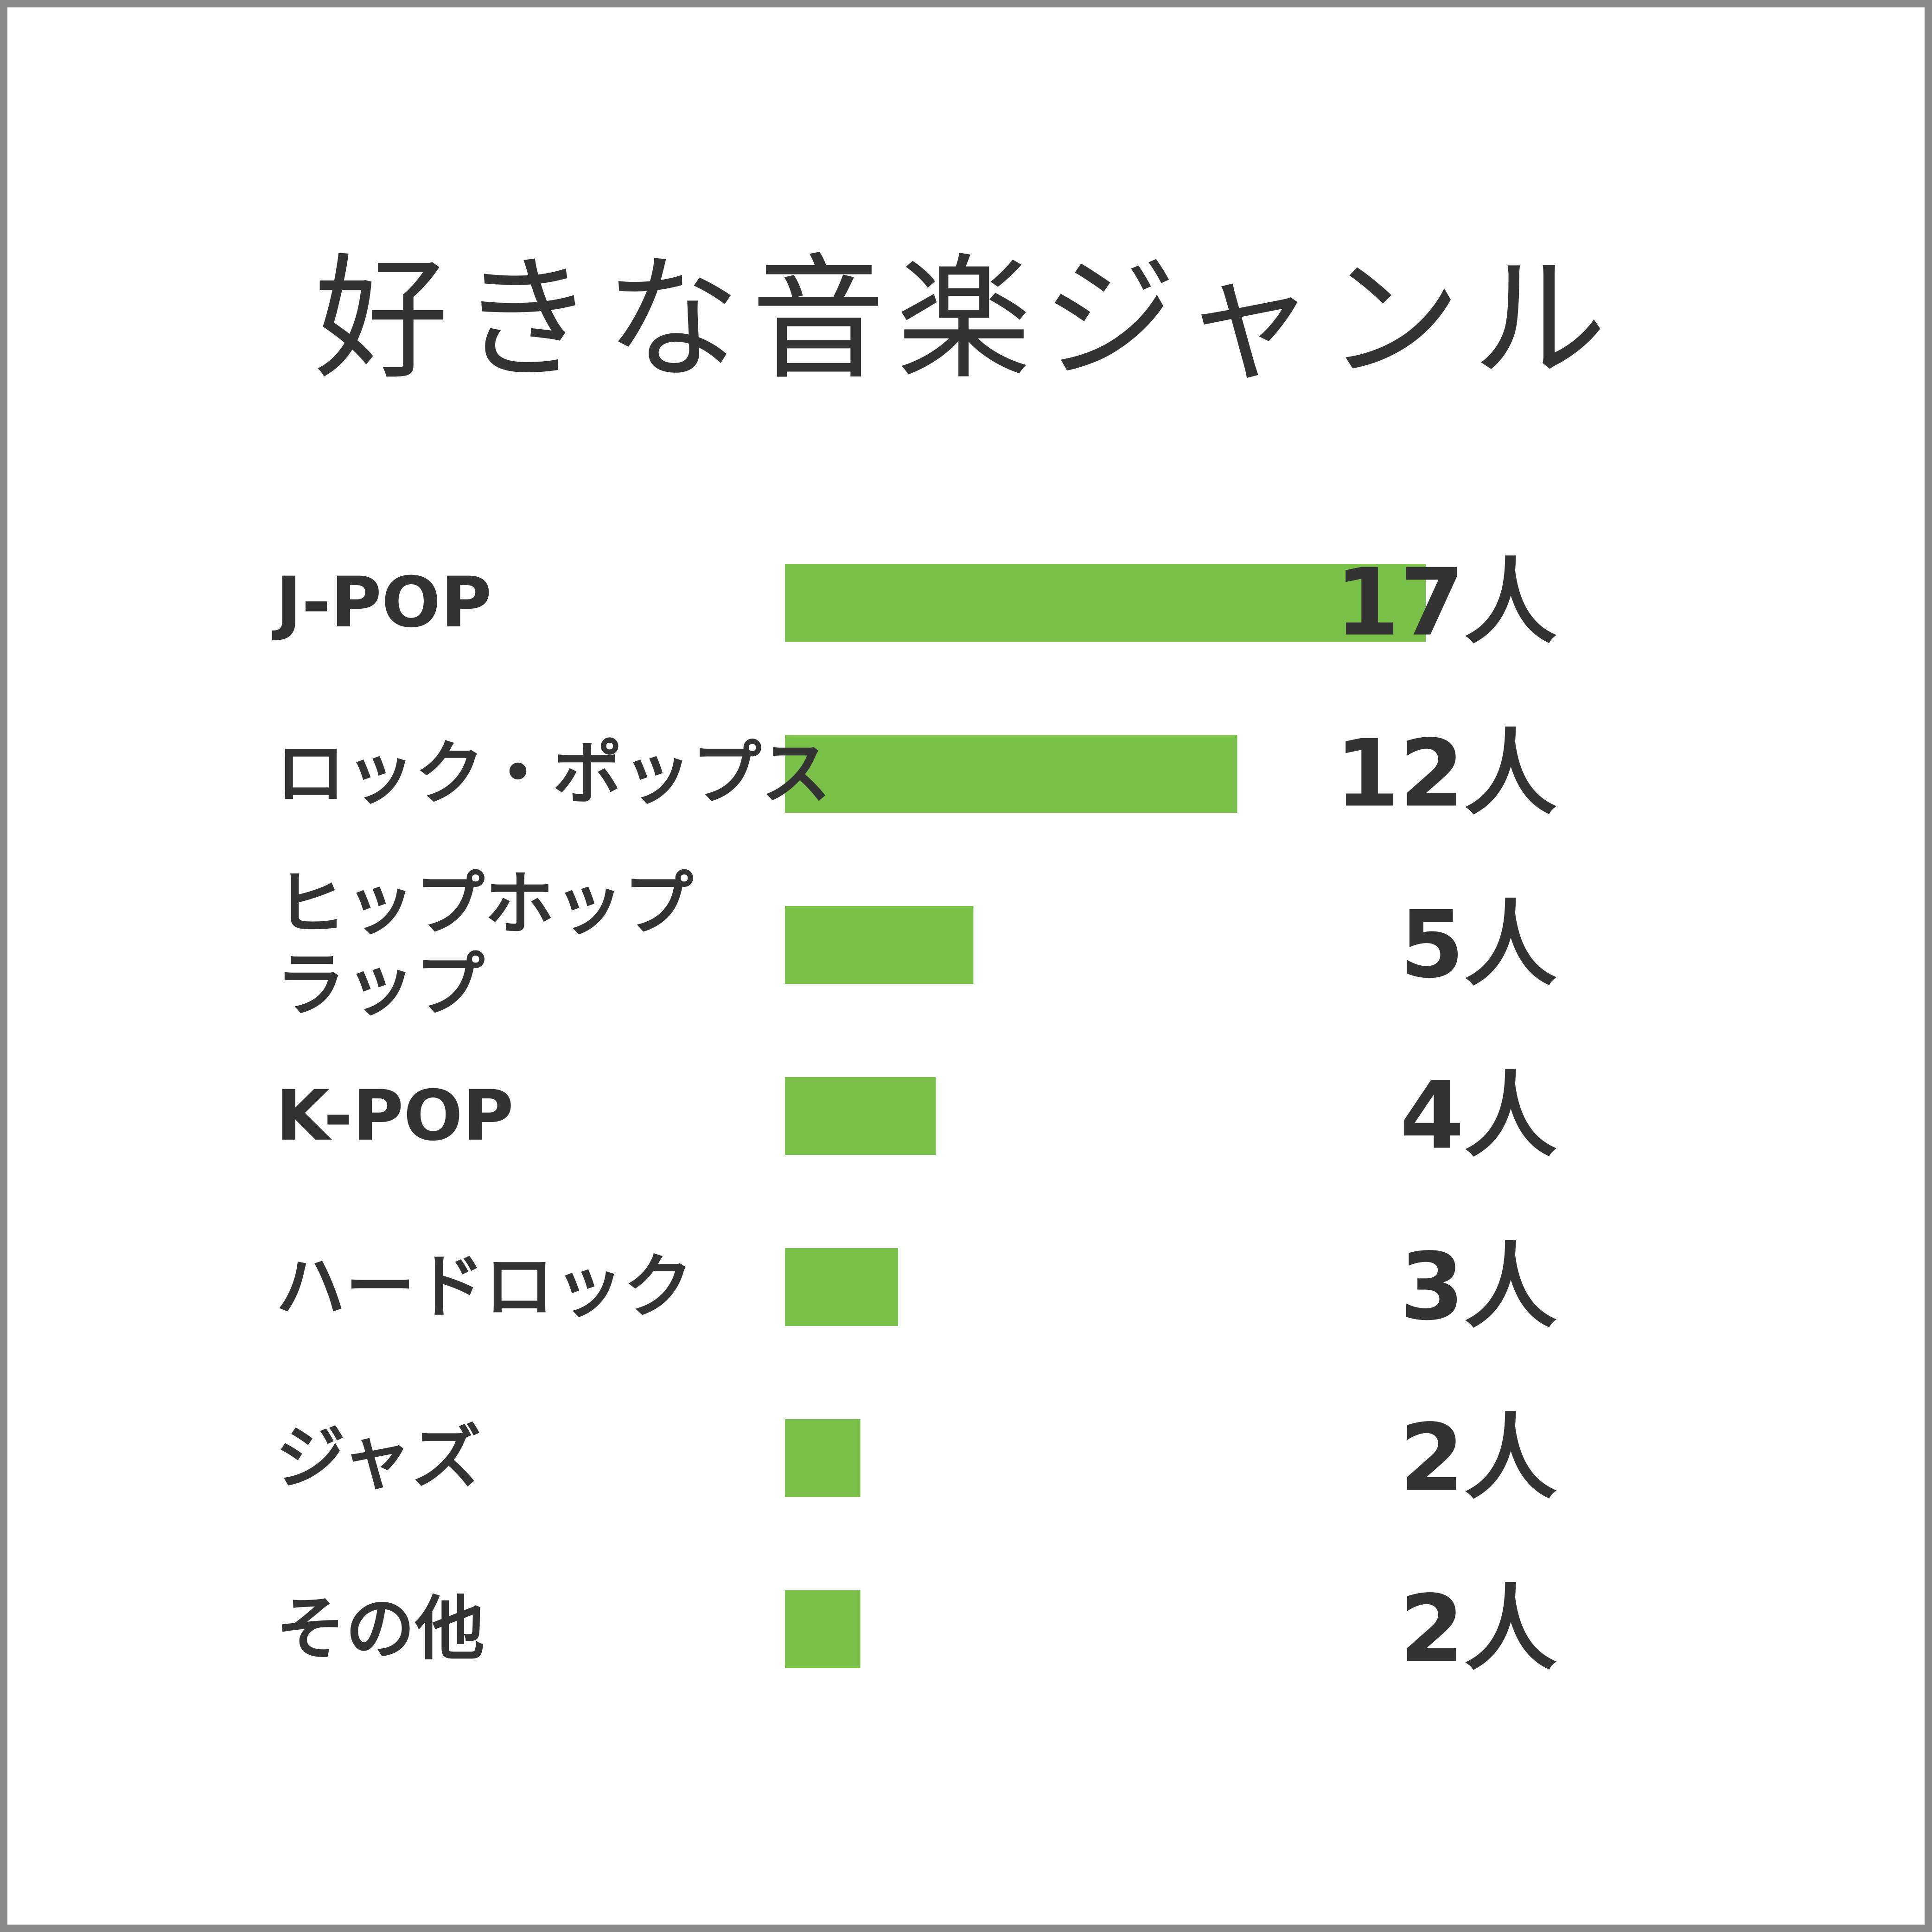 This screenshot has height=1932, width=1932. I want to click on value-labels-group: 17人 12人 5人 4人 3人 2人 2人, so click(1446, 1116).